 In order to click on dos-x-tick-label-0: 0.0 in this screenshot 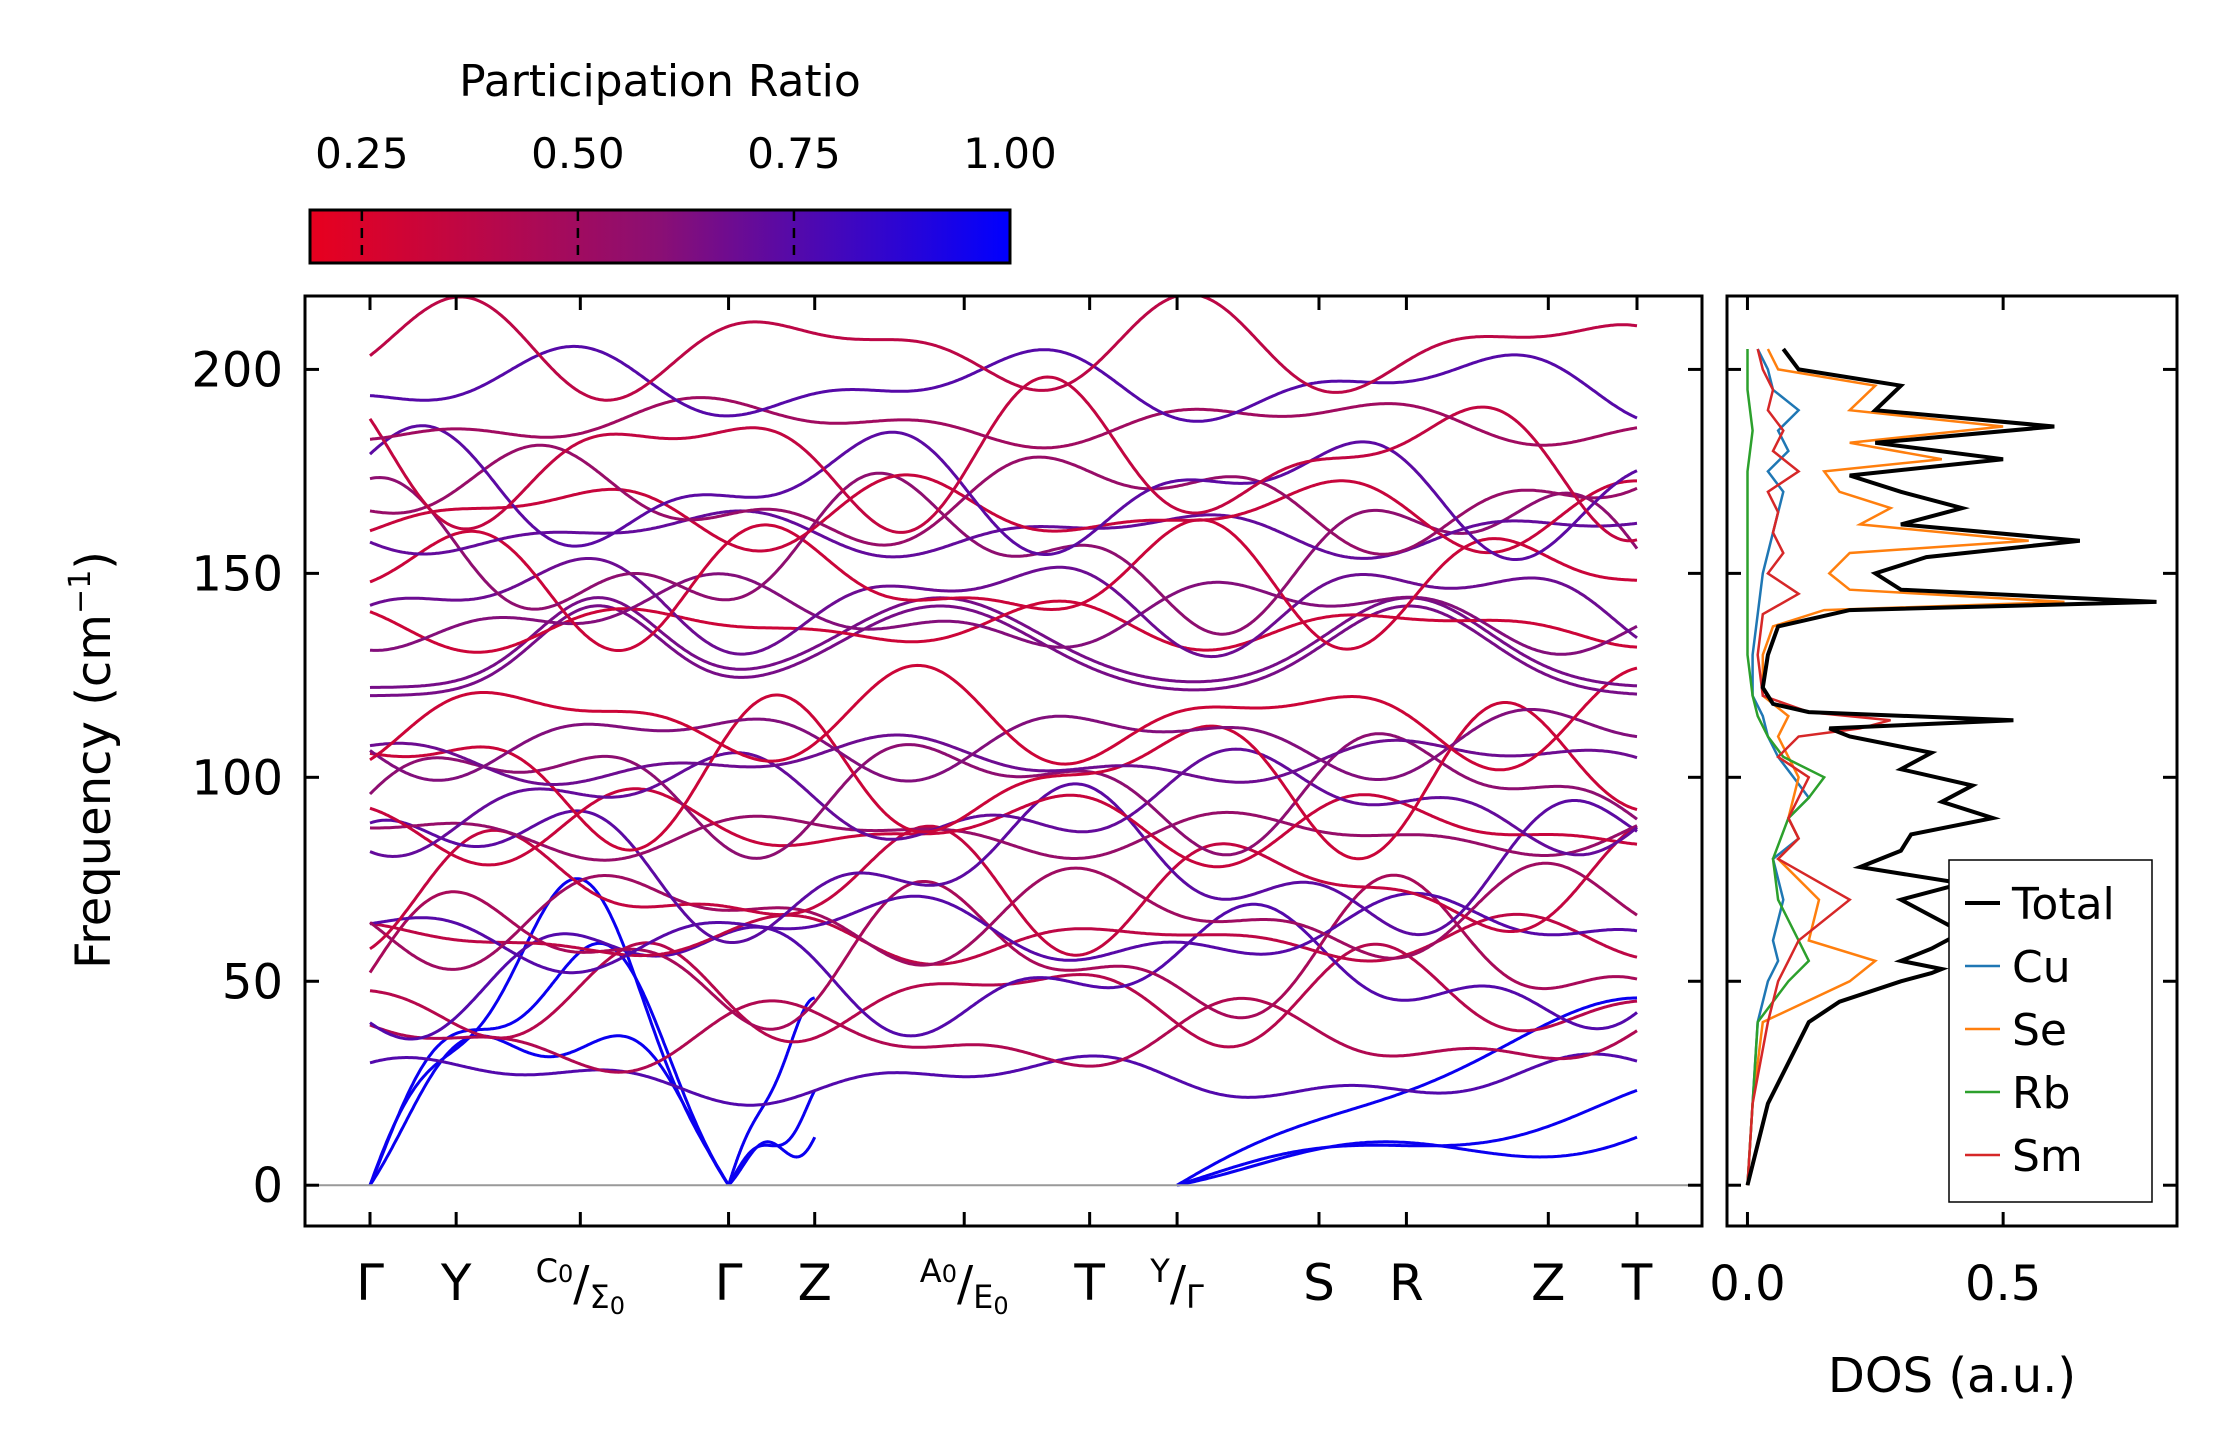, I will do `click(1747, 1284)`.